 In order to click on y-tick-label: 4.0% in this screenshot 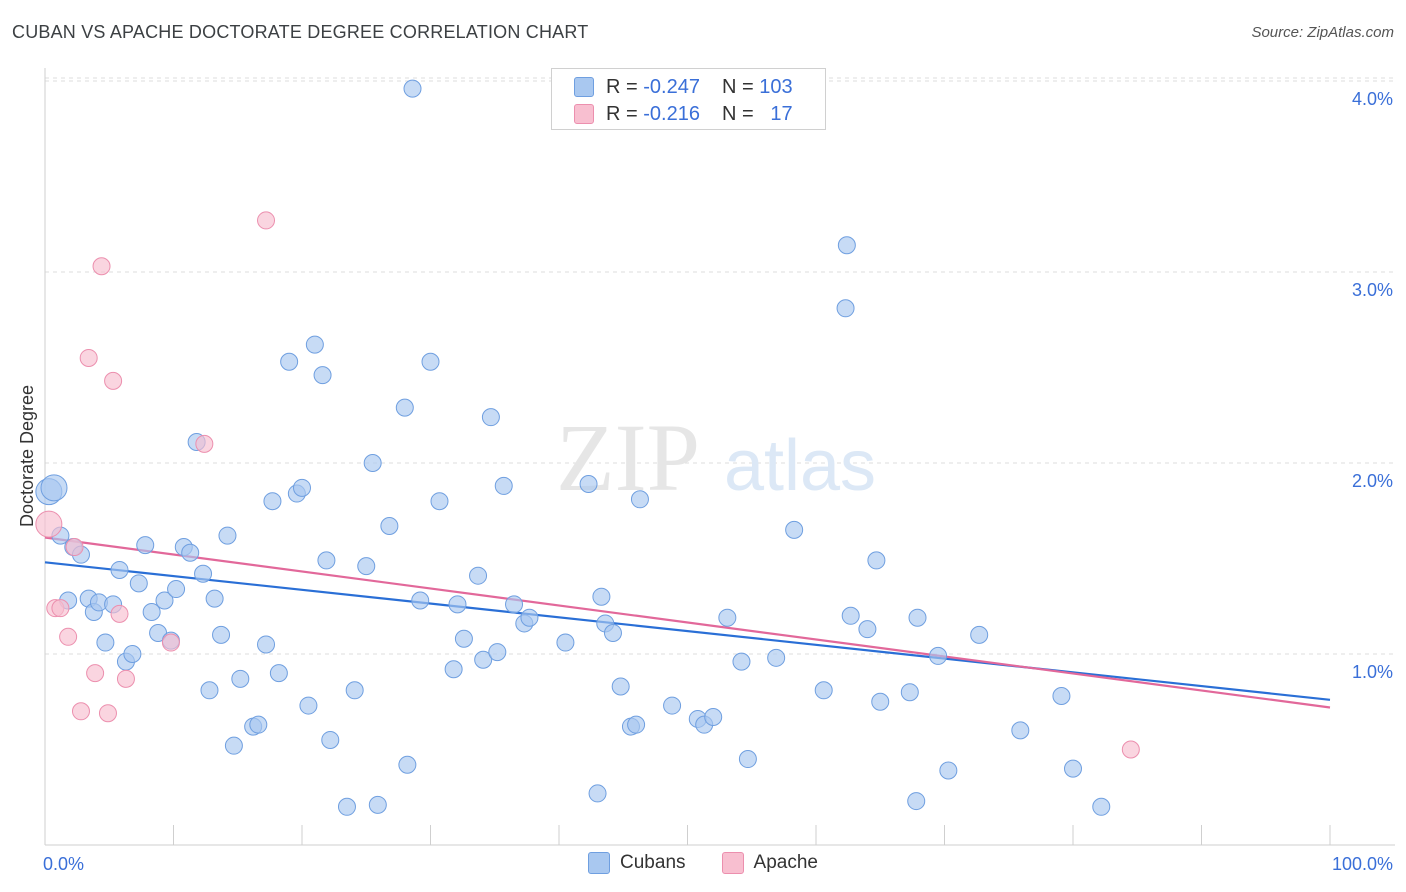, I will do `click(1372, 99)`.